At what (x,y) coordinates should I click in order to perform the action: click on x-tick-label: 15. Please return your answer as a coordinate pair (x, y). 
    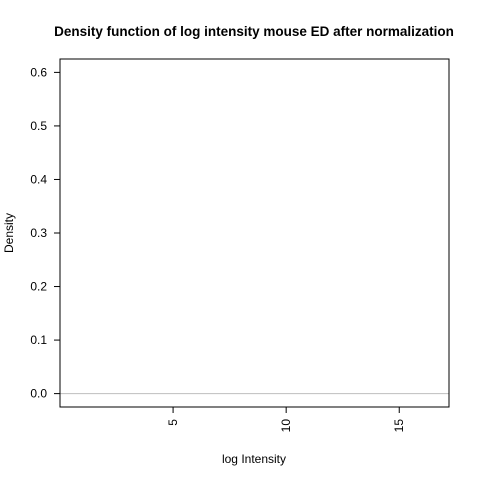
    Looking at the image, I should click on (399, 426).